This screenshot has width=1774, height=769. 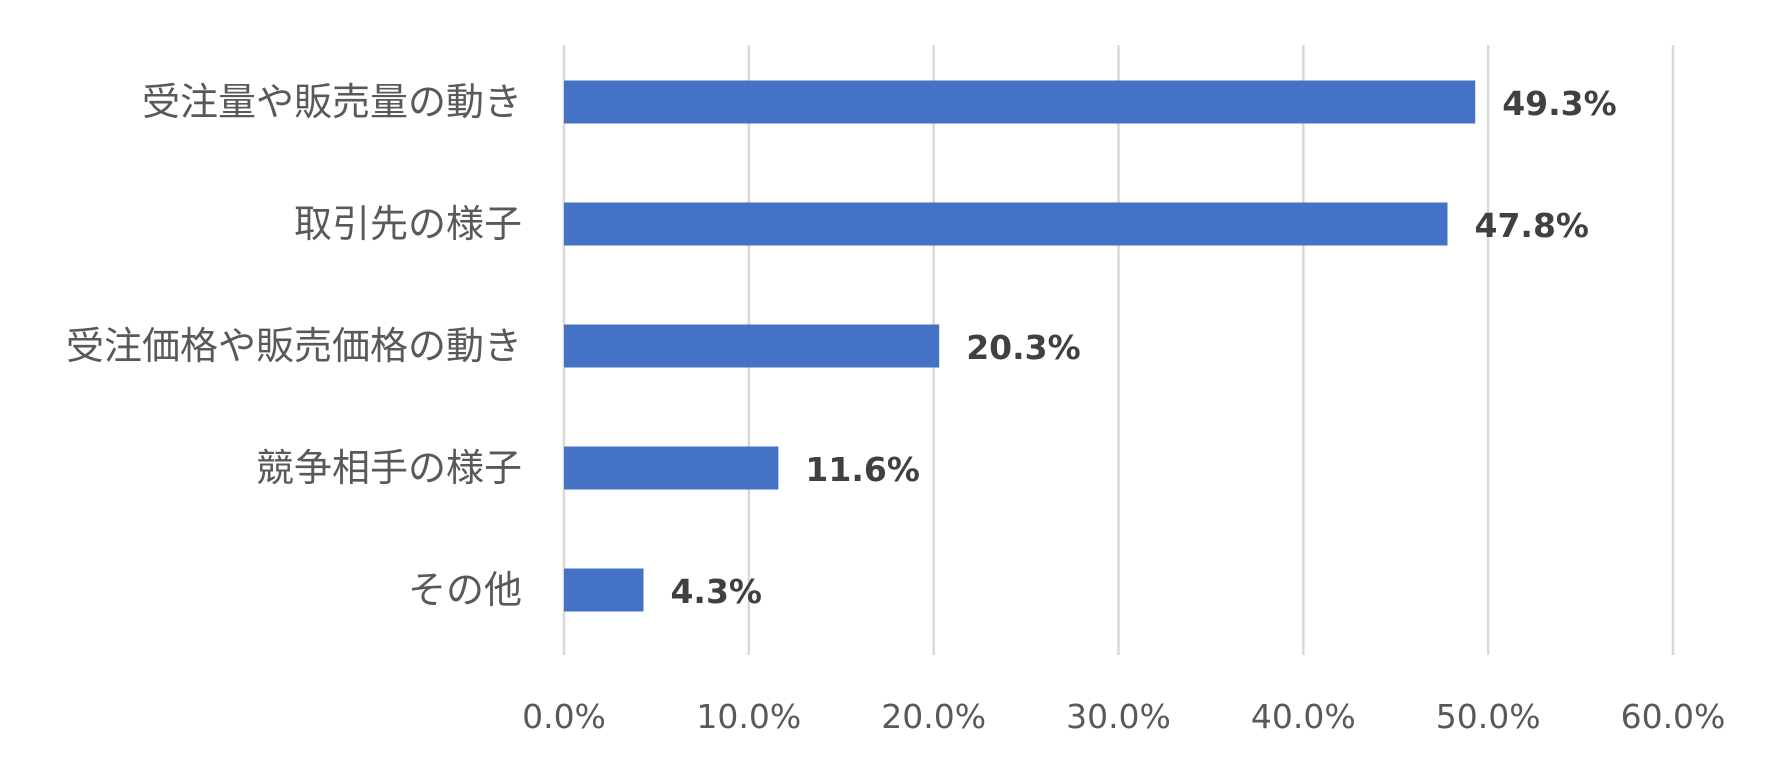 What do you see at coordinates (1023, 347) in the screenshot?
I see `data-label: 20.3%` at bounding box center [1023, 347].